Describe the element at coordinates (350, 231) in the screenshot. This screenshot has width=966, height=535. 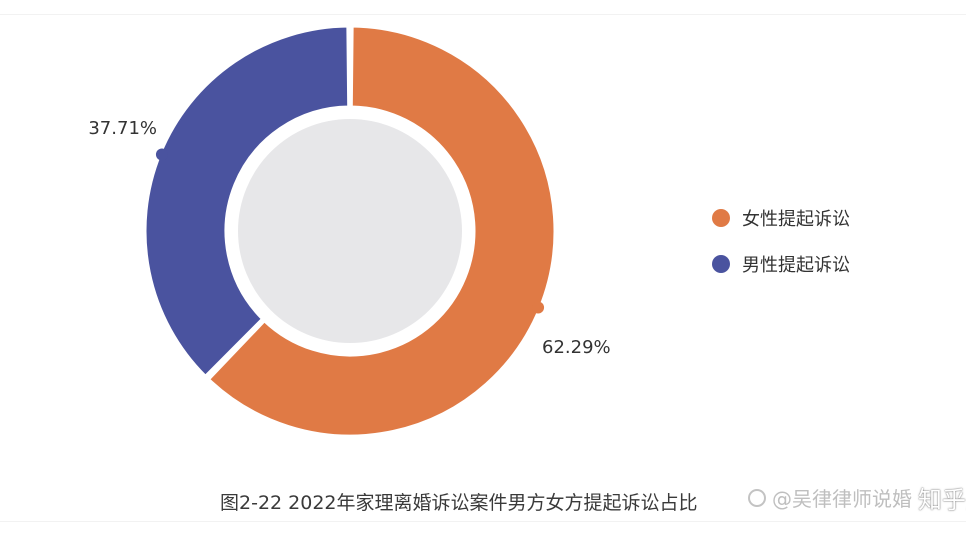
I see `donut-center` at that location.